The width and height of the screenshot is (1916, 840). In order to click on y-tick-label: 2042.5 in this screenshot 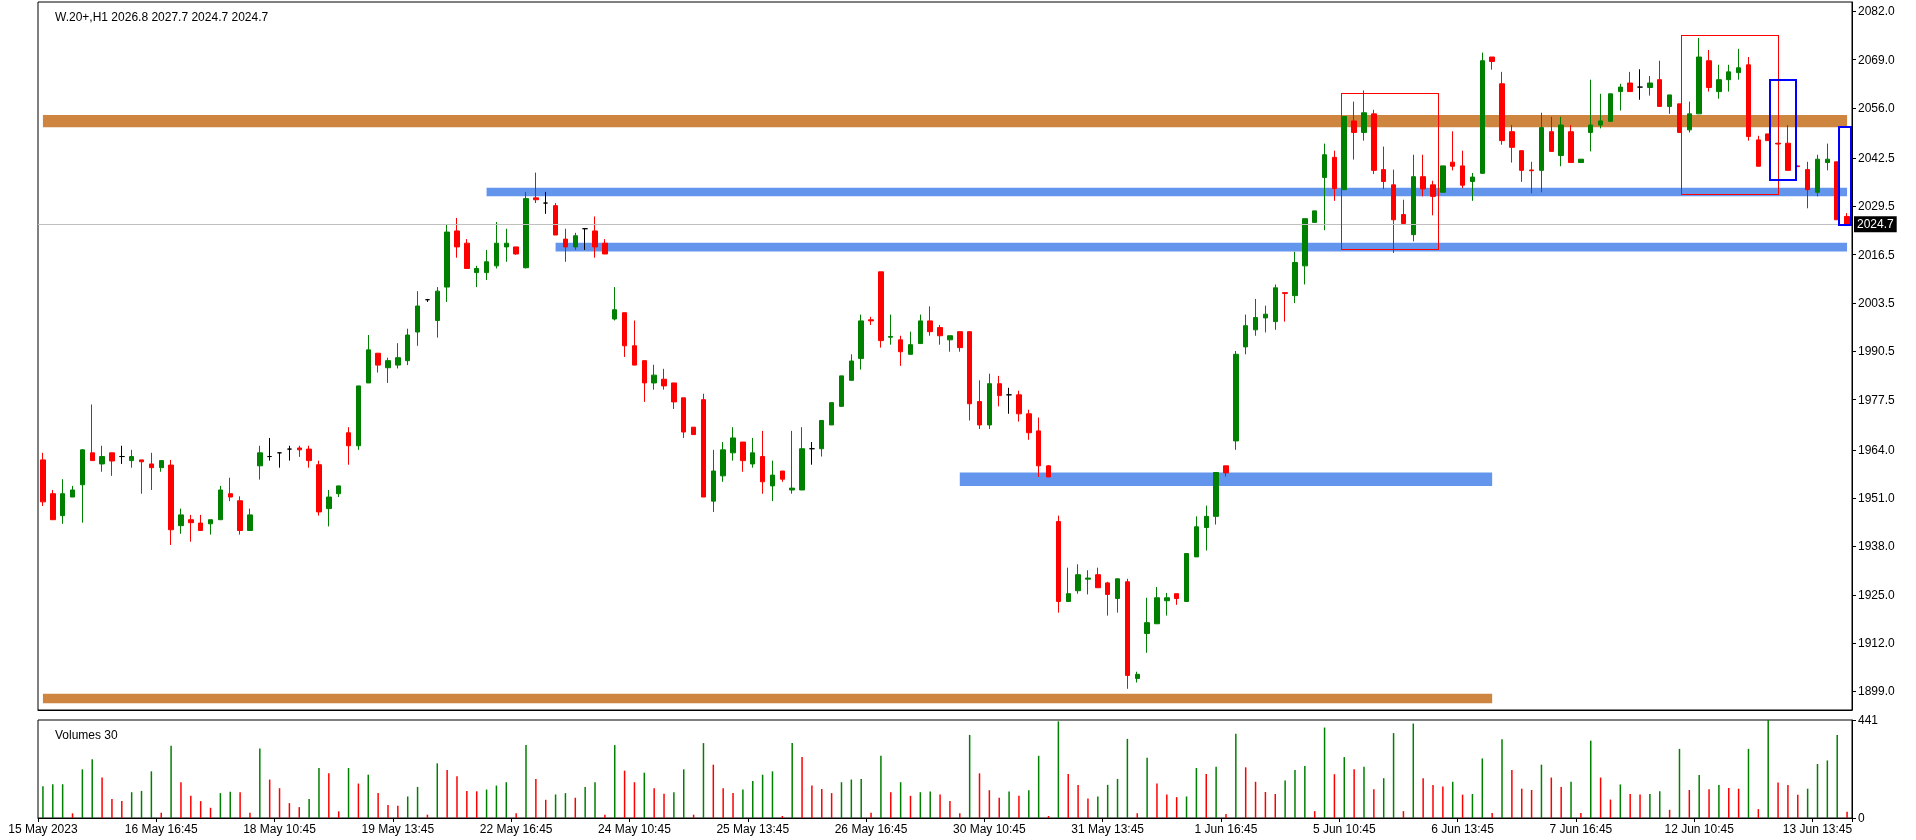, I will do `click(1877, 158)`.